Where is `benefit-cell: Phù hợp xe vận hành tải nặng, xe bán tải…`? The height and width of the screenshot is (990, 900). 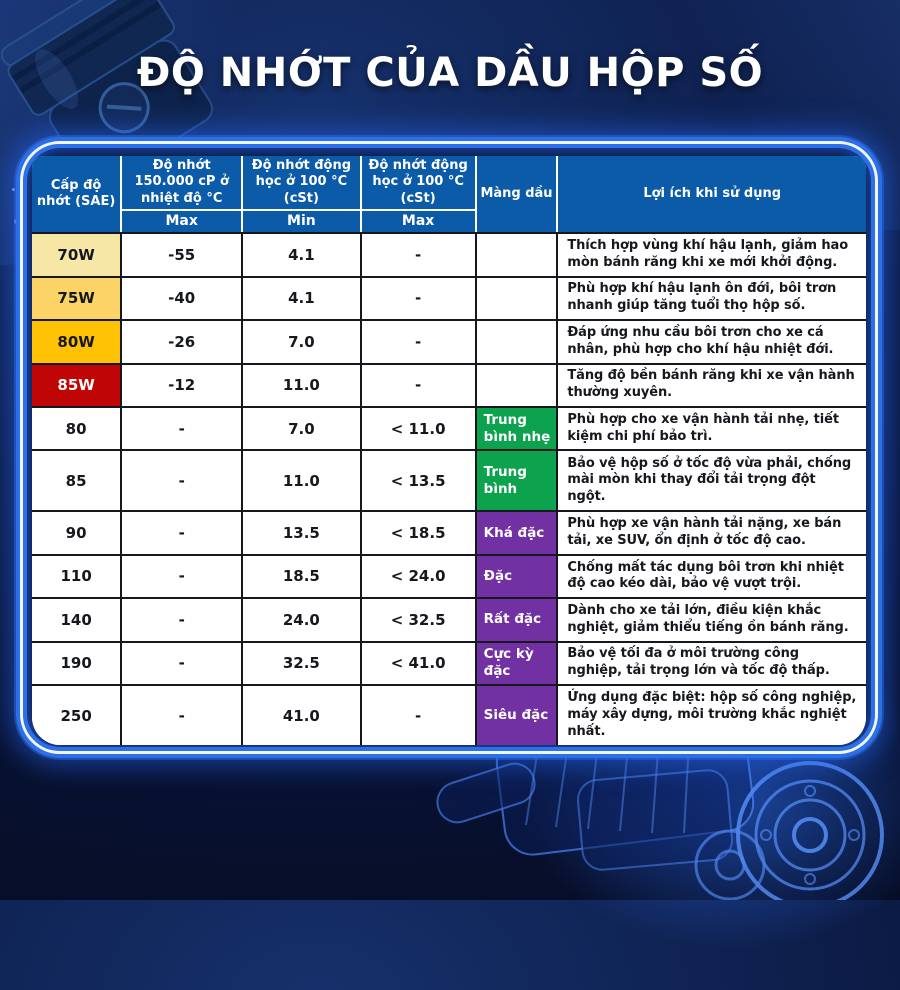 benefit-cell: Phù hợp xe vận hành tải nặng, xe bán tải… is located at coordinates (711, 533).